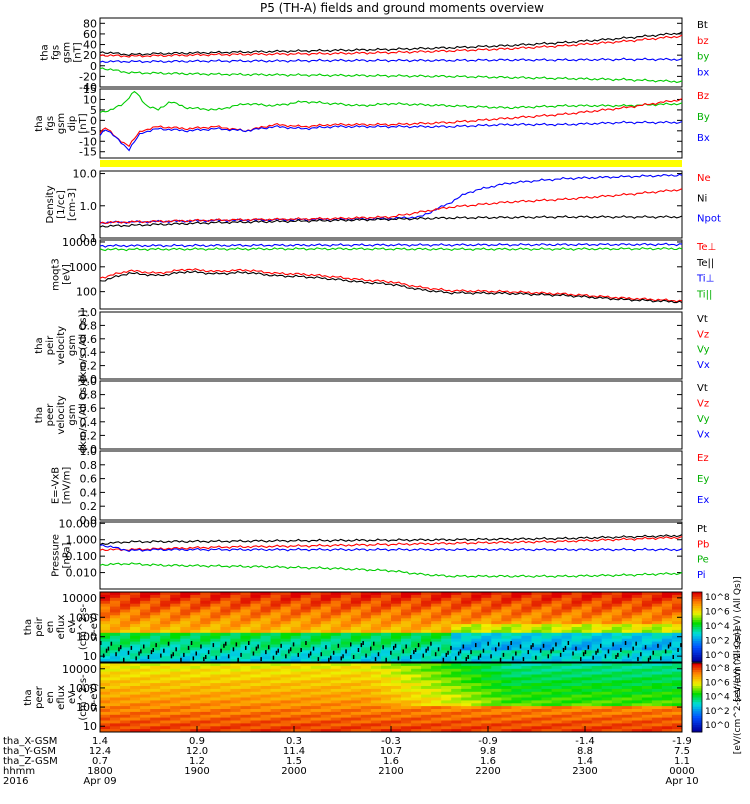 The width and height of the screenshot is (750, 804). What do you see at coordinates (89, 520) in the screenshot?
I see `y-tick-label: 0.0` at bounding box center [89, 520].